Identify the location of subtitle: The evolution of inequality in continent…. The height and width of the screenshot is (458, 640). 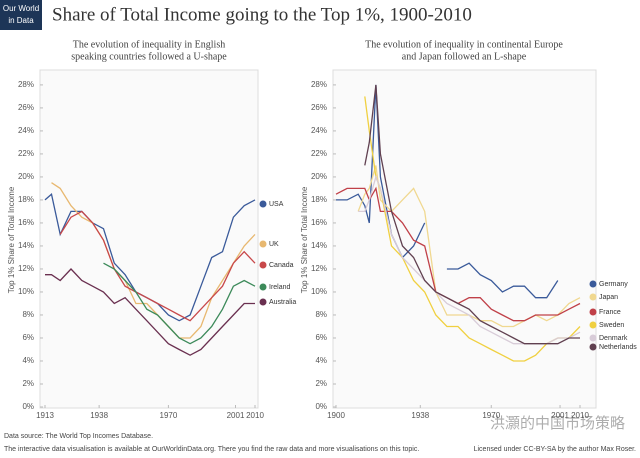
(464, 44).